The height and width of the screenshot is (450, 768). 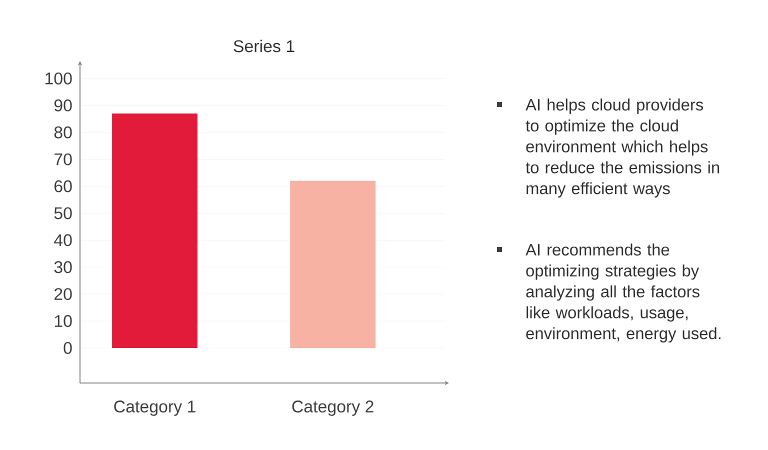 I want to click on x-tick-label: Category 2, so click(x=333, y=408).